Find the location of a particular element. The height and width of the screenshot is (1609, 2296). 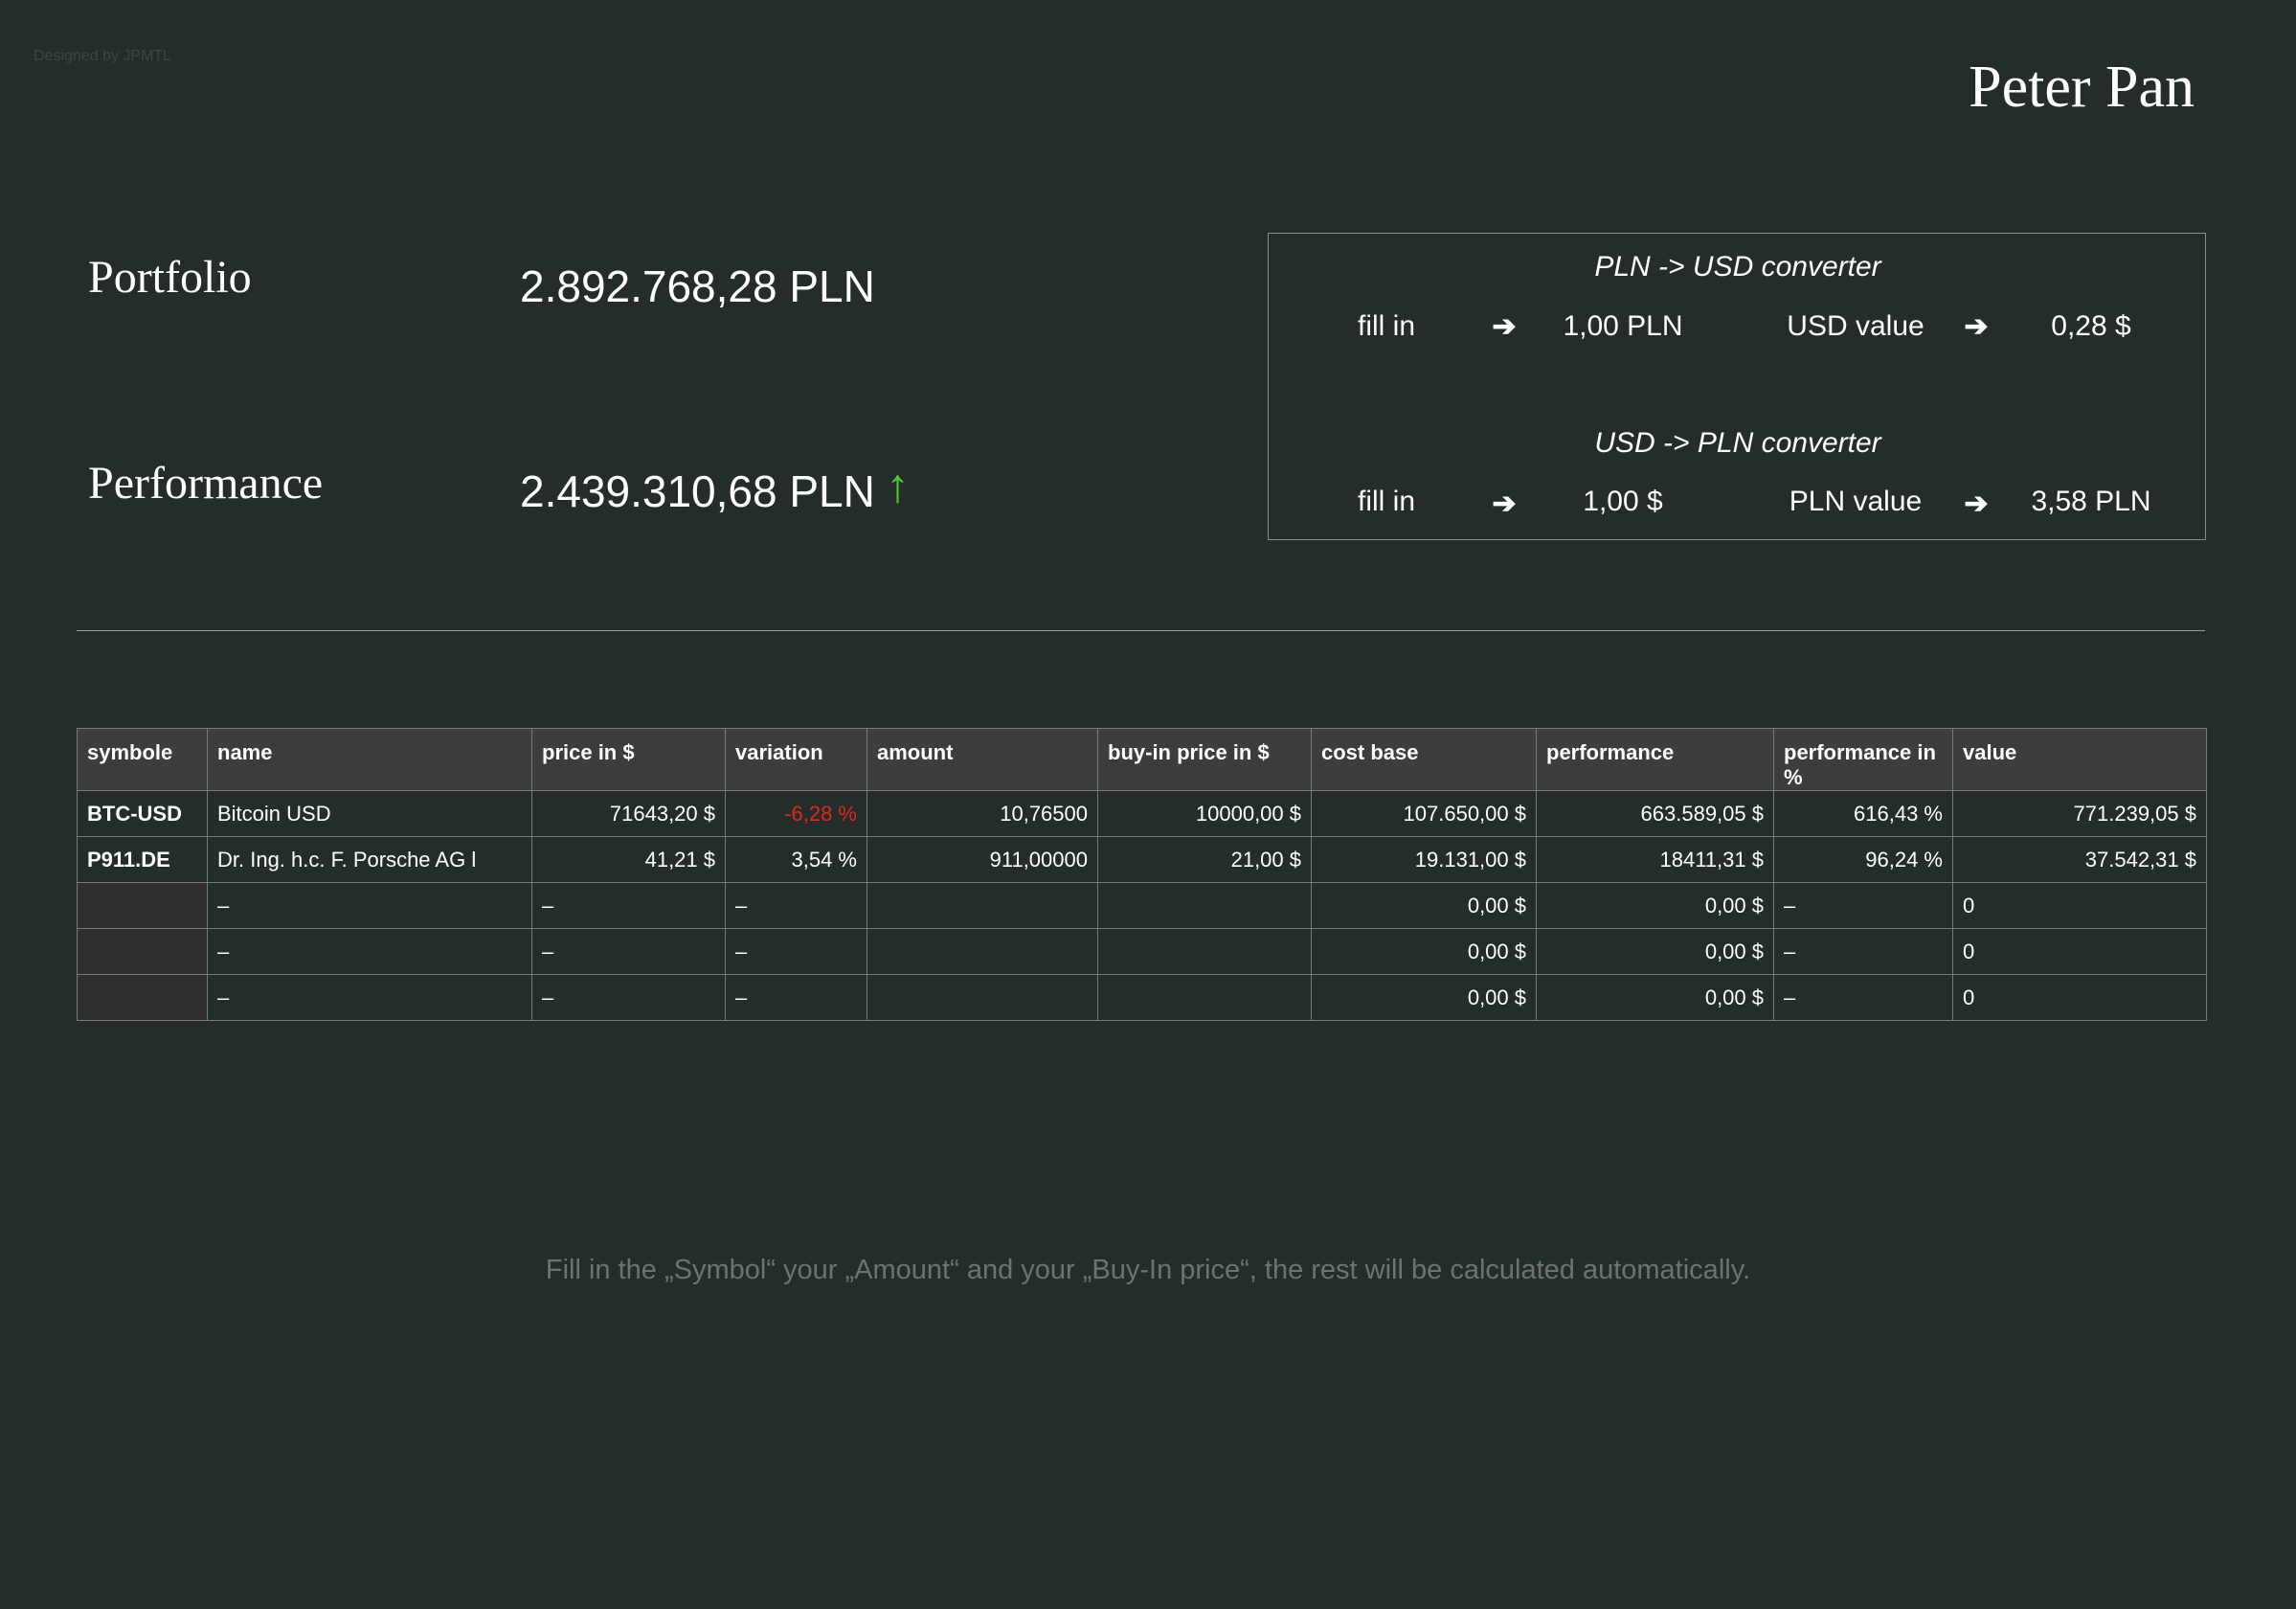

performance-value: 2.439.310,68 PLN is located at coordinates (697, 491).